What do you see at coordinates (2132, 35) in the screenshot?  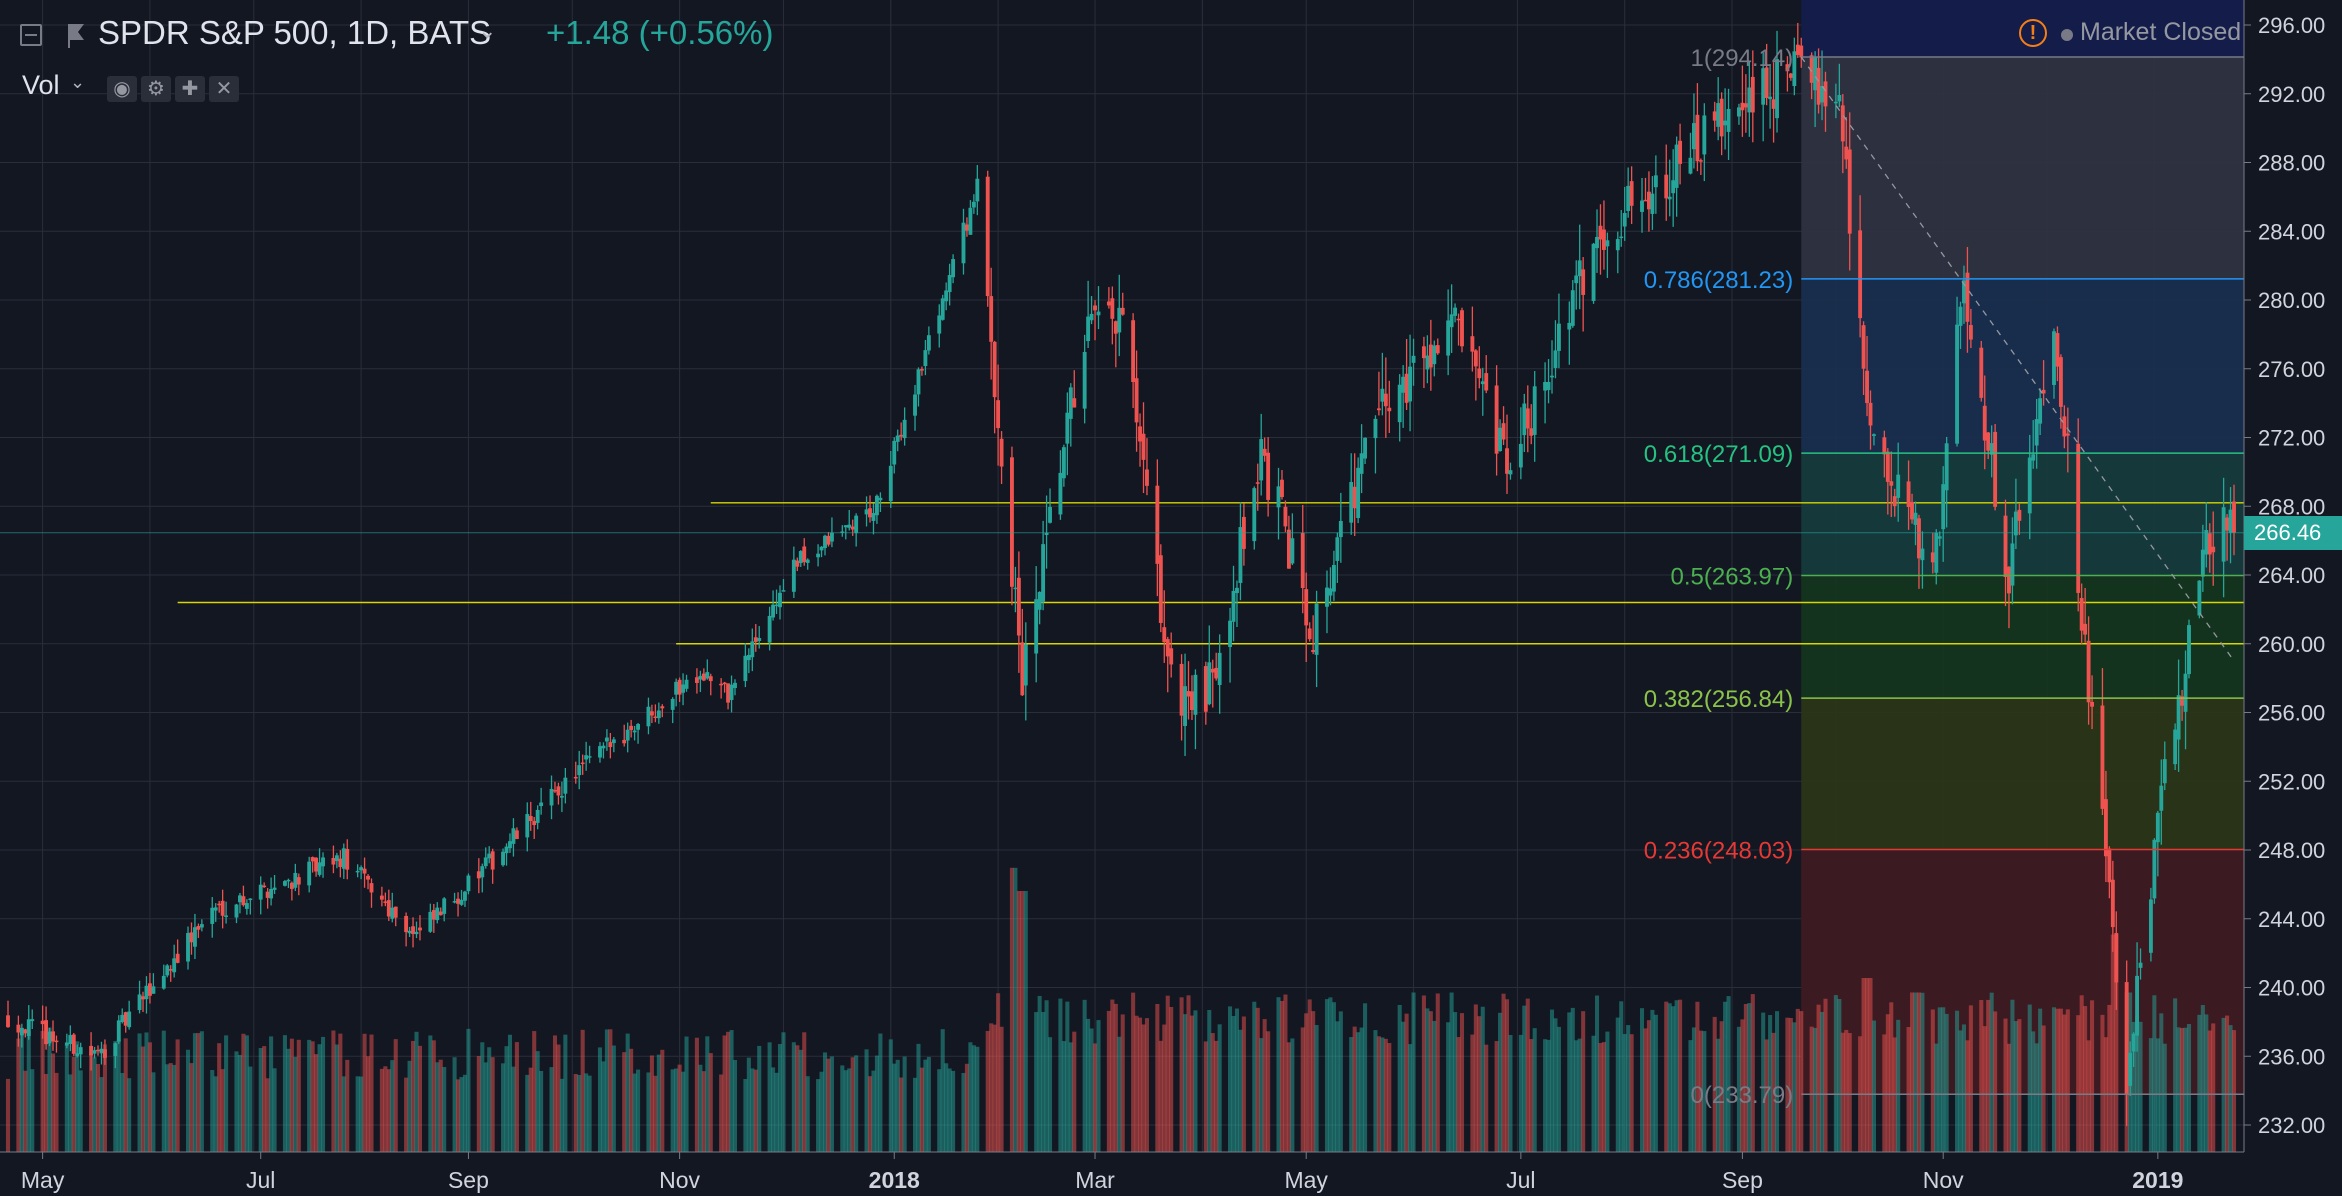 I see `market-status: ! Market Closed` at bounding box center [2132, 35].